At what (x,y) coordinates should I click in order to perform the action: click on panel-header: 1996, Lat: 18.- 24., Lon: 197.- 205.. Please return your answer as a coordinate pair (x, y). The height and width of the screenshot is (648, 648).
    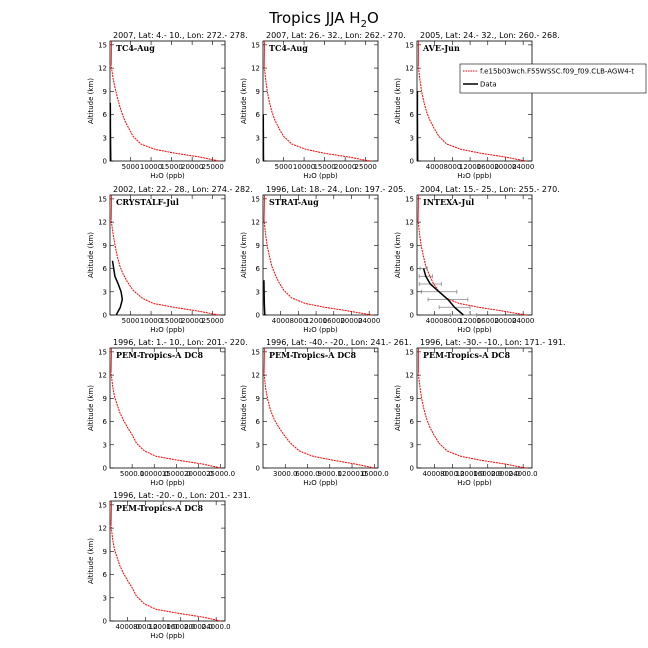
    Looking at the image, I should click on (336, 189).